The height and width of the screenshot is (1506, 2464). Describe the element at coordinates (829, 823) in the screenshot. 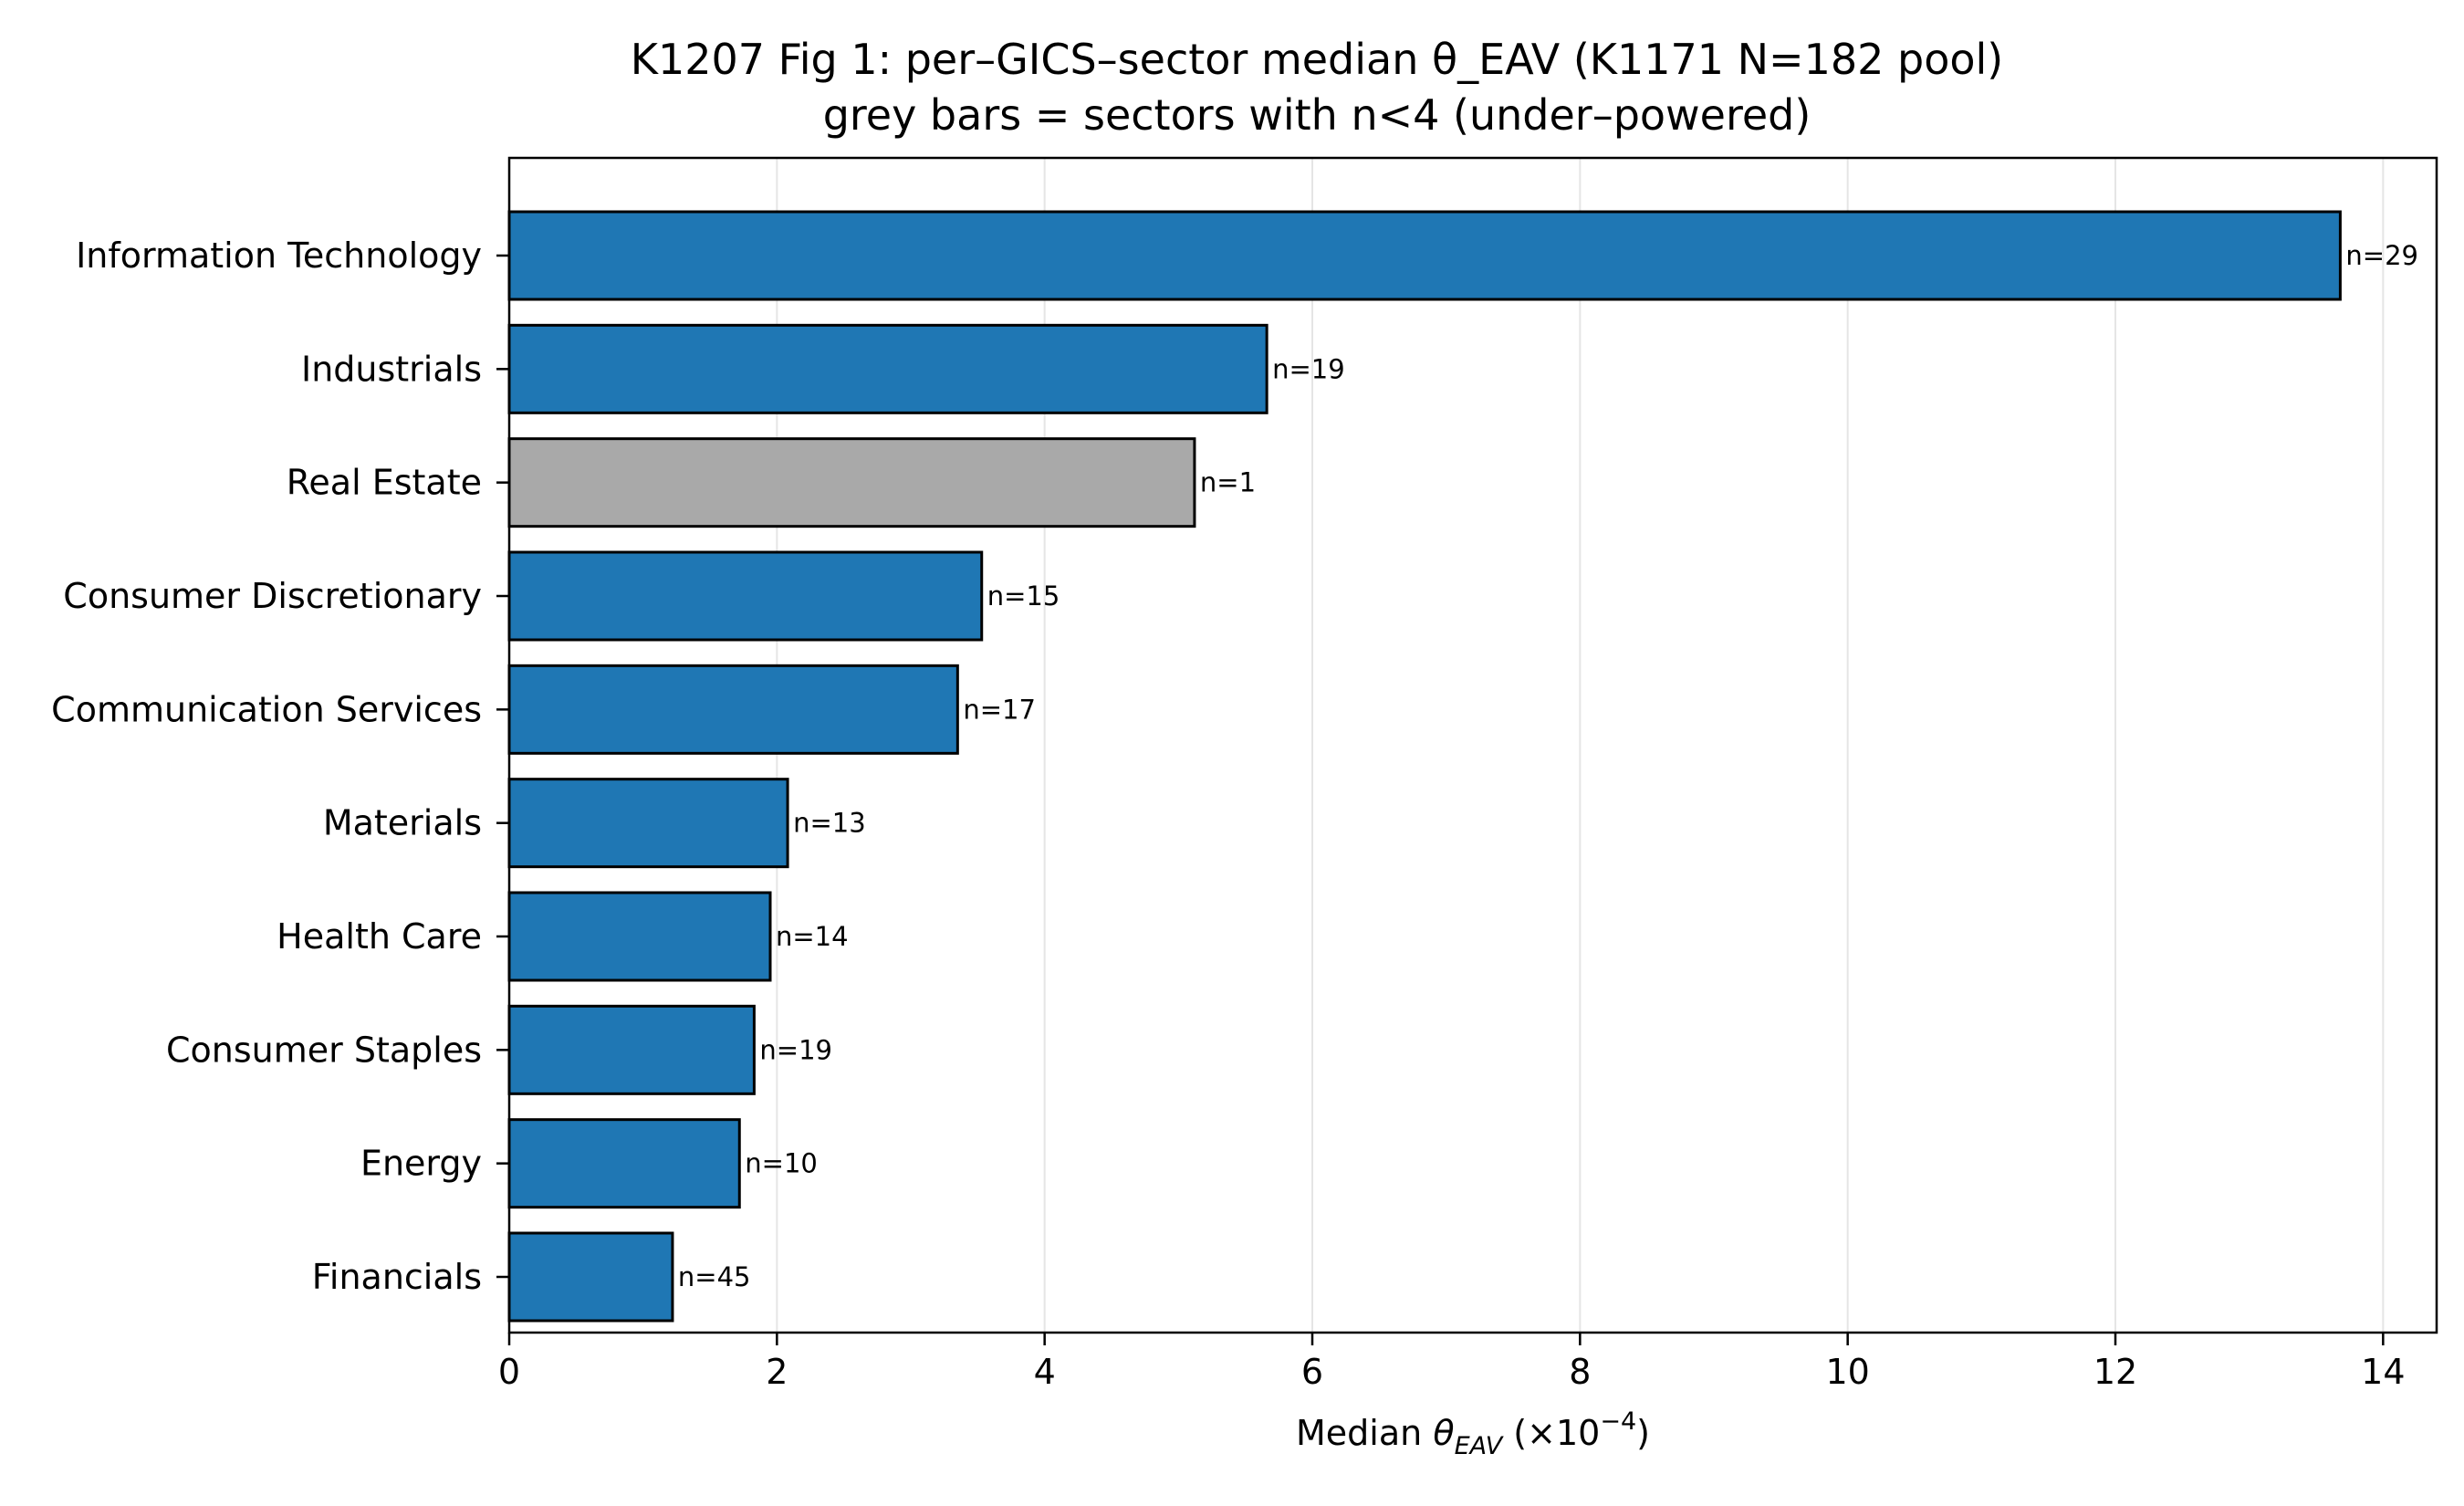

I see `bar-count-label: n=13` at that location.